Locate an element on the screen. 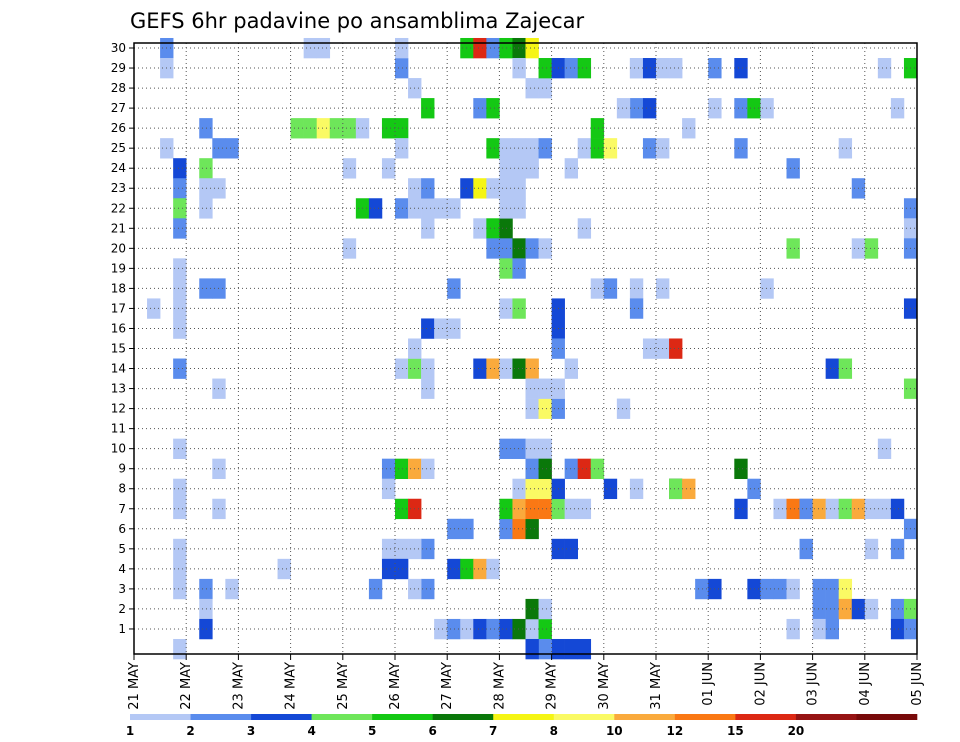 This screenshot has height=742, width=960. y-tick-label: 1 is located at coordinates (122, 629).